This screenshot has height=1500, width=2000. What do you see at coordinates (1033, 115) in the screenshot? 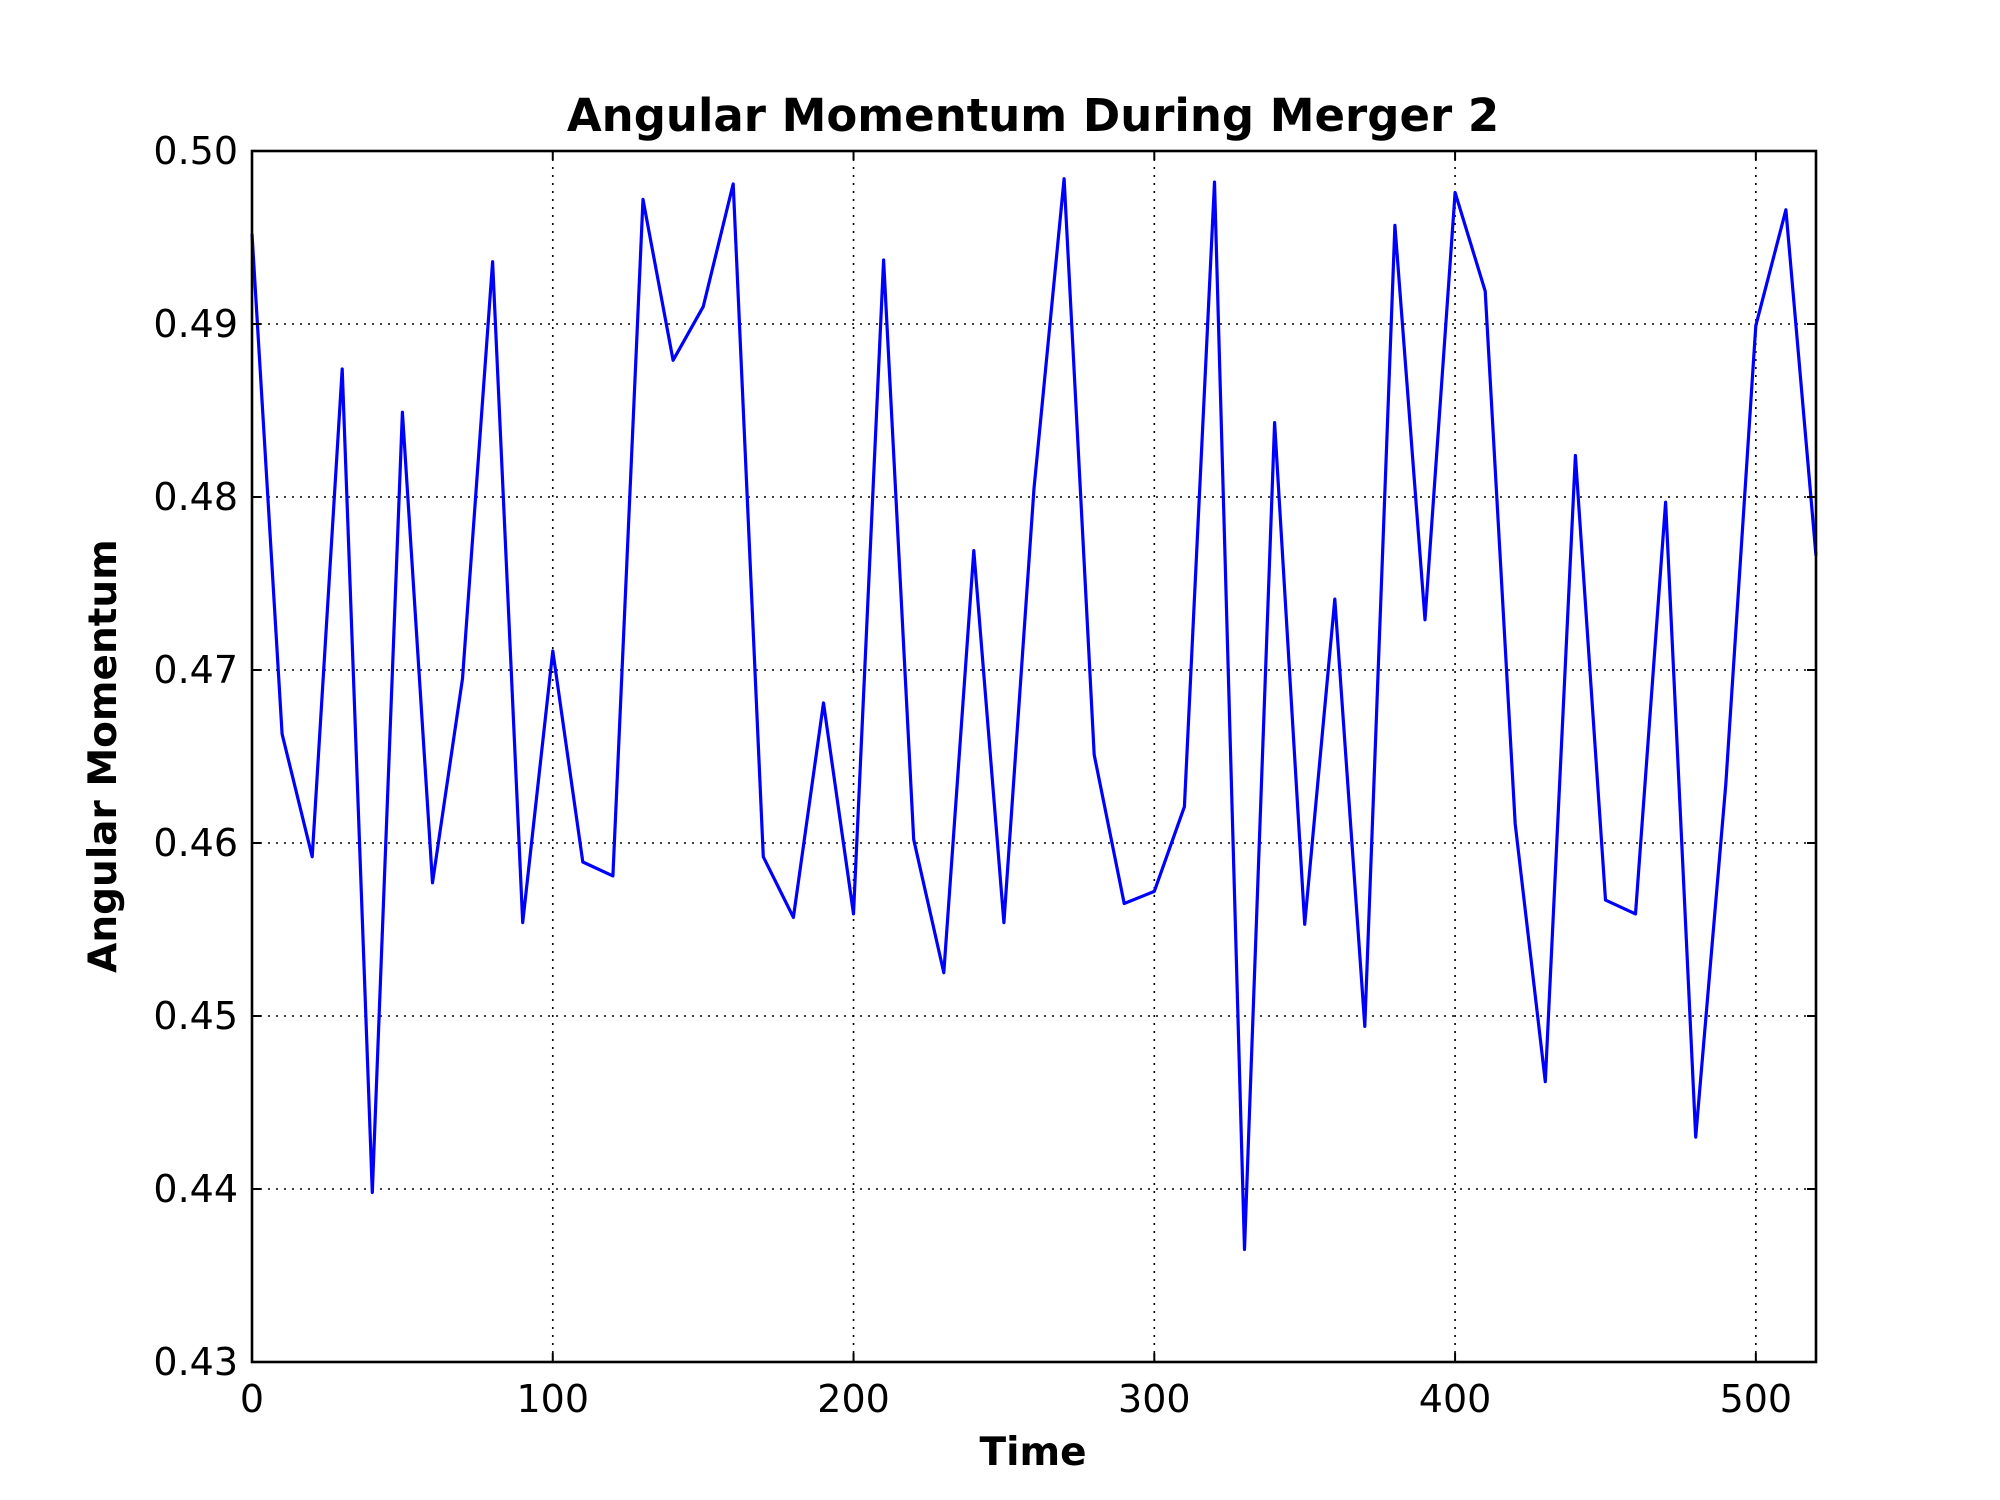
I see `chart-title: Angular Momentum During Merger 2` at bounding box center [1033, 115].